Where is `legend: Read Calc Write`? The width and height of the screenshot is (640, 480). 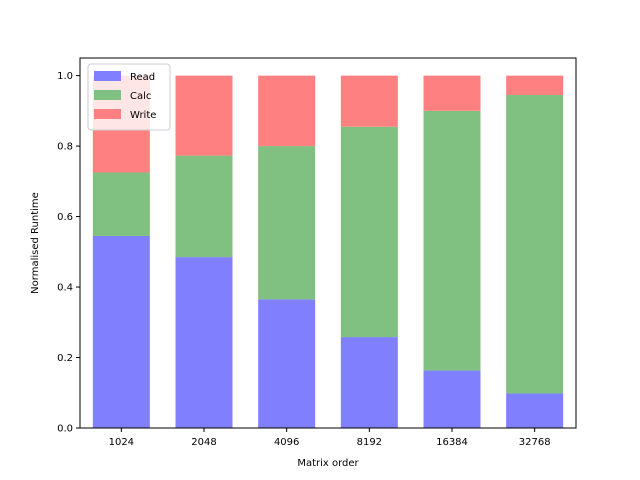
legend: Read Calc Write is located at coordinates (129, 97).